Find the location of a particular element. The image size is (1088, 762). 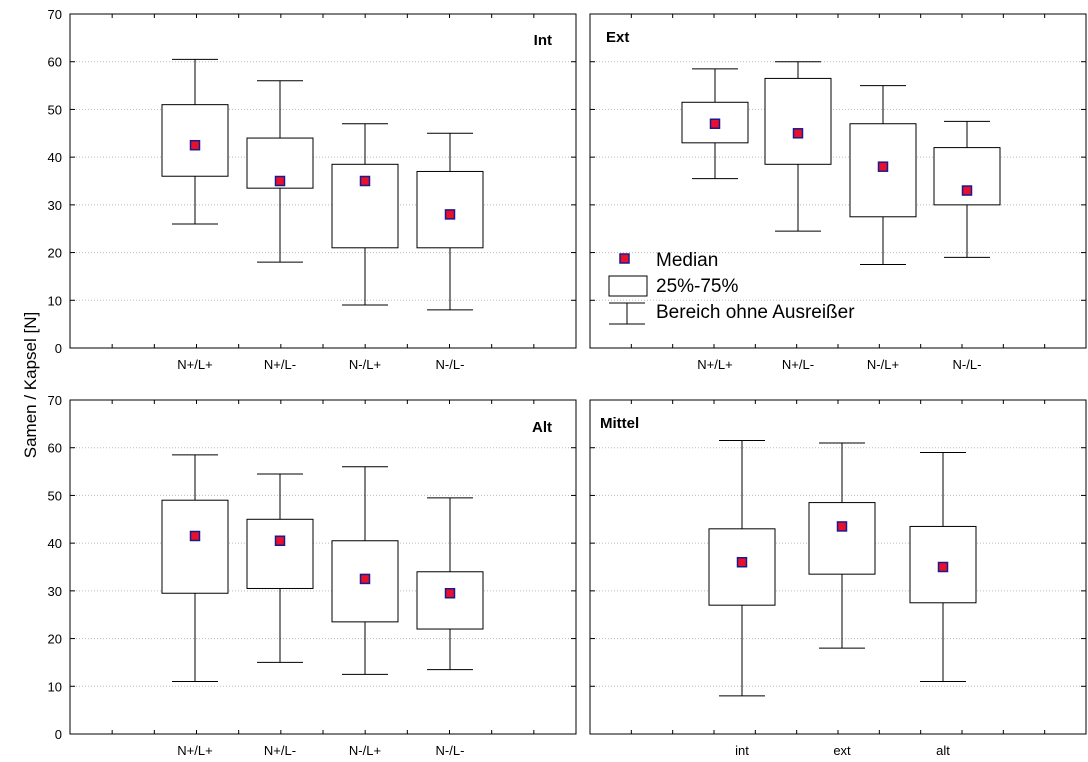

legend-median-marker is located at coordinates (624, 258).